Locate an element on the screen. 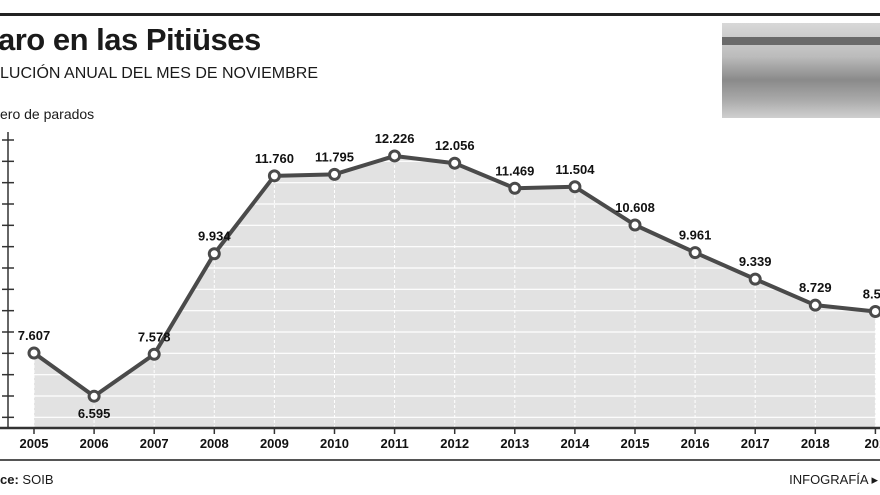 The image size is (880, 495). x-tick-label: 2005 is located at coordinates (34, 443).